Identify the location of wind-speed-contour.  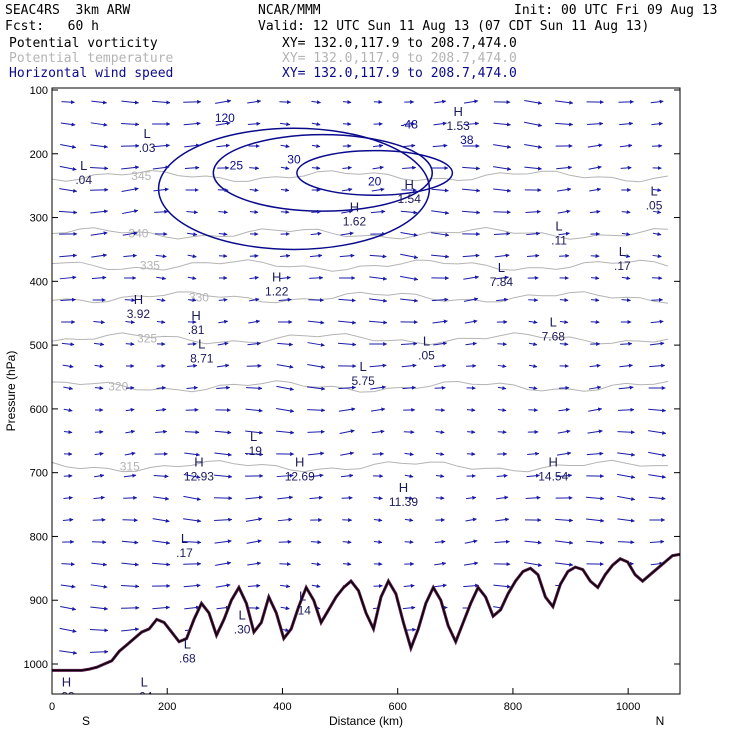
(375, 172).